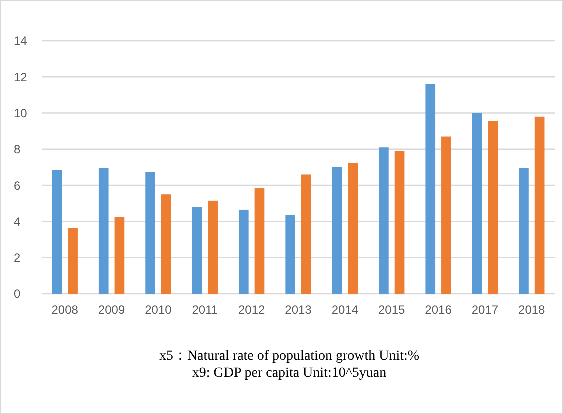 The width and height of the screenshot is (563, 414). I want to click on y-tick-label: 12, so click(21, 77).